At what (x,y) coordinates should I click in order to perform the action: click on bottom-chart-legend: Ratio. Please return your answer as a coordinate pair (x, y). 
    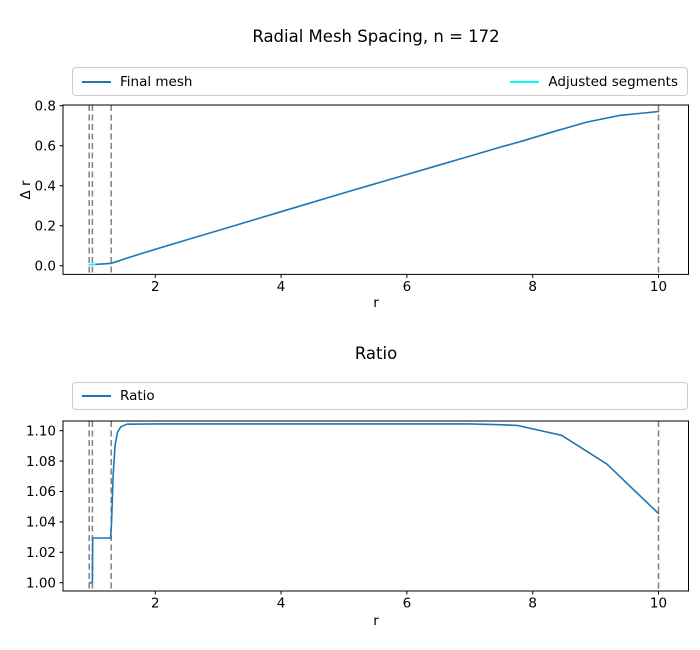
    Looking at the image, I should click on (380, 396).